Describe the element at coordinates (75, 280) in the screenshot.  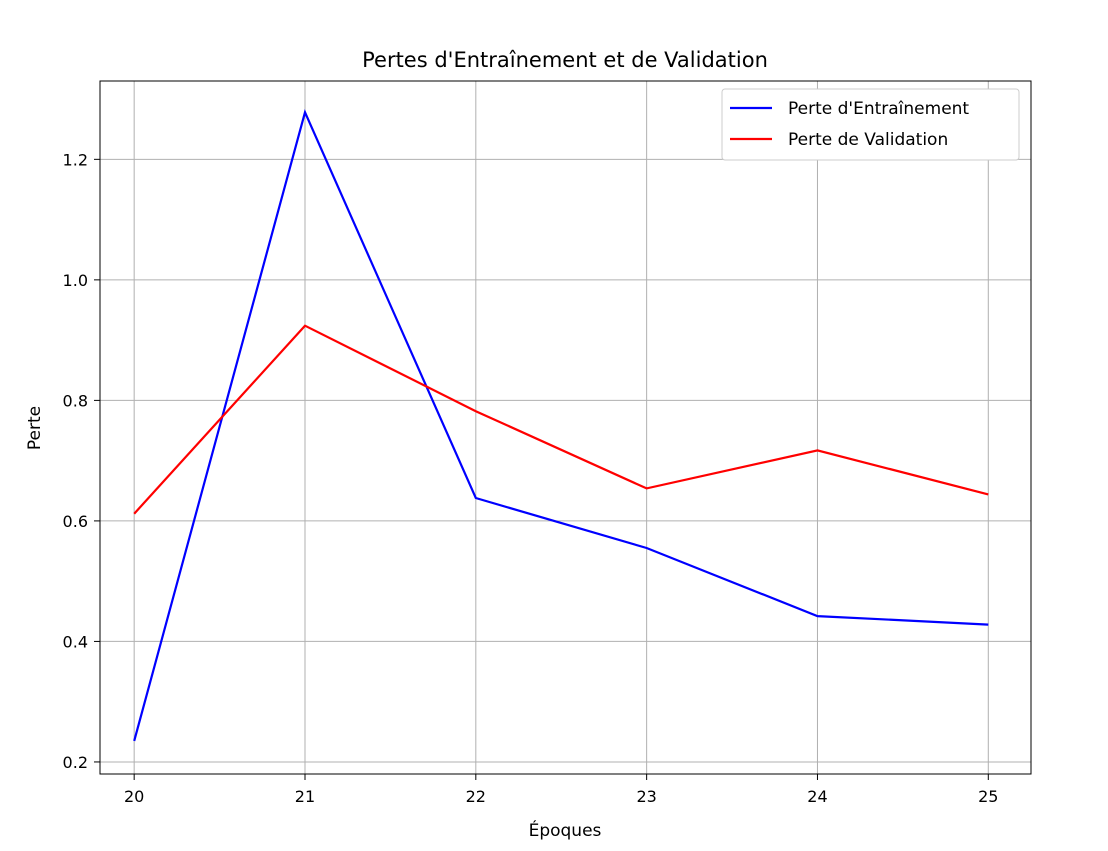
I see `y-tick-label: 1.0` at that location.